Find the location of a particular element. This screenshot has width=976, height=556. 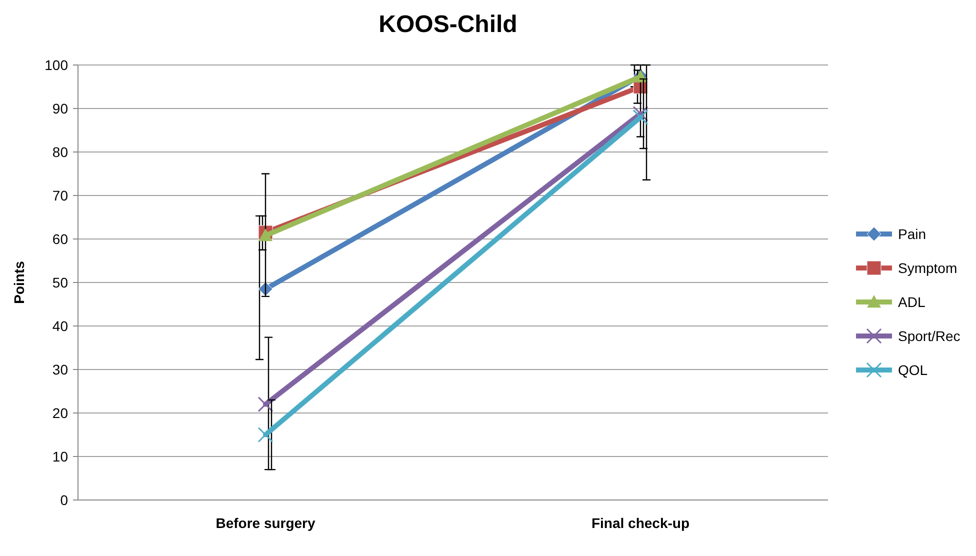

y-tick-label: 40 is located at coordinates (60, 326).